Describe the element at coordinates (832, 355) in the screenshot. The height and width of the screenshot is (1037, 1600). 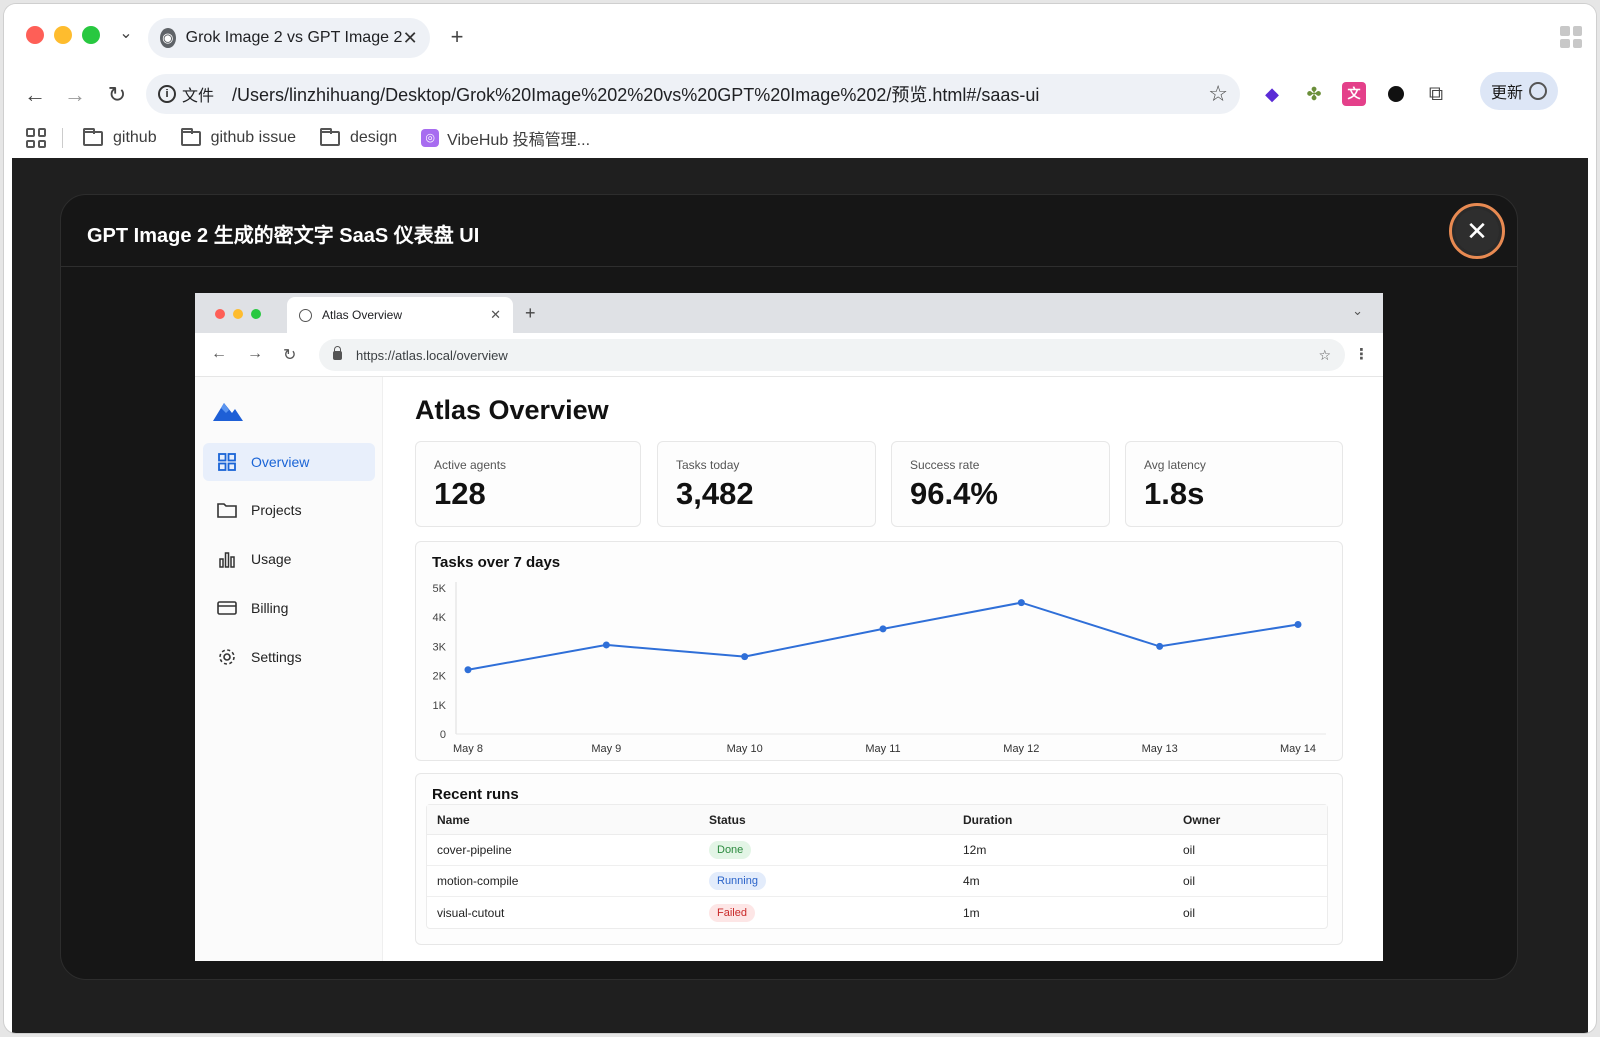
I see `inner-address-bar: https://atlas.local/overview ☆` at that location.